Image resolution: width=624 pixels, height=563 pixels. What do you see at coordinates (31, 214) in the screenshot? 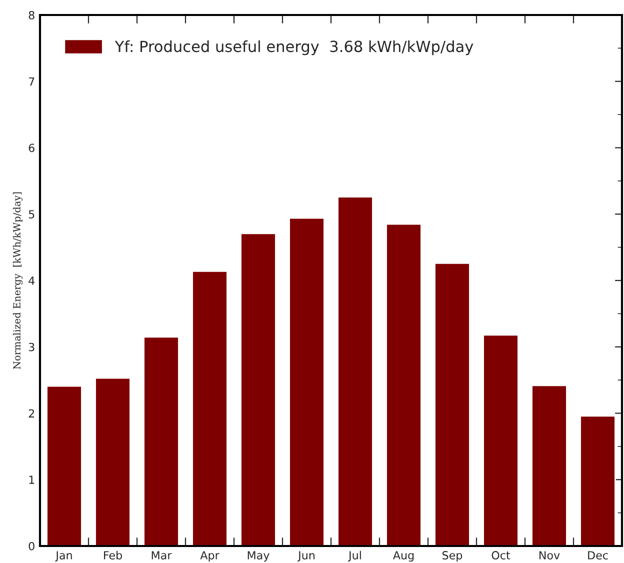
I see `y-tick-label: 5` at bounding box center [31, 214].